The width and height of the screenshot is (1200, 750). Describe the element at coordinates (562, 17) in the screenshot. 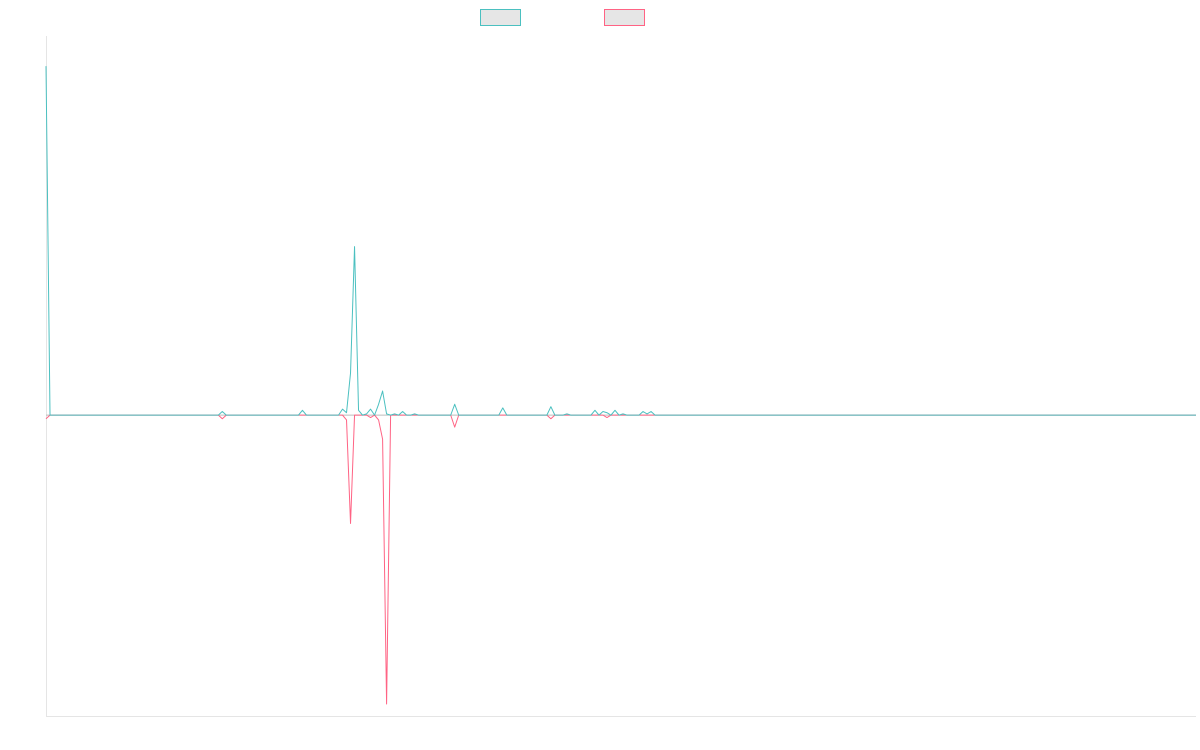

I see `legend` at that location.